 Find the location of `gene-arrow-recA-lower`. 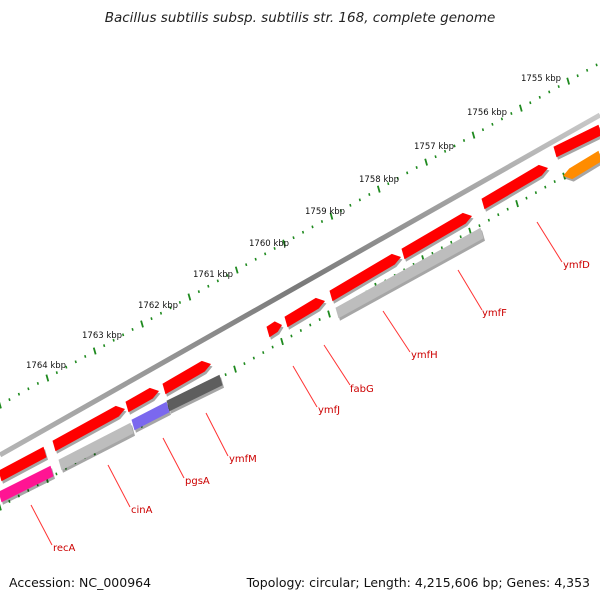

gene-arrow-recA-lower is located at coordinates (27, 485).